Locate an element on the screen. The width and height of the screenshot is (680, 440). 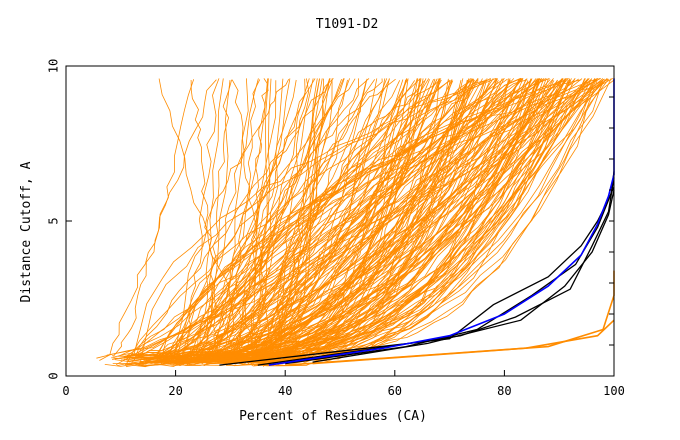
x-tick-label: 60 is located at coordinates (395, 391).